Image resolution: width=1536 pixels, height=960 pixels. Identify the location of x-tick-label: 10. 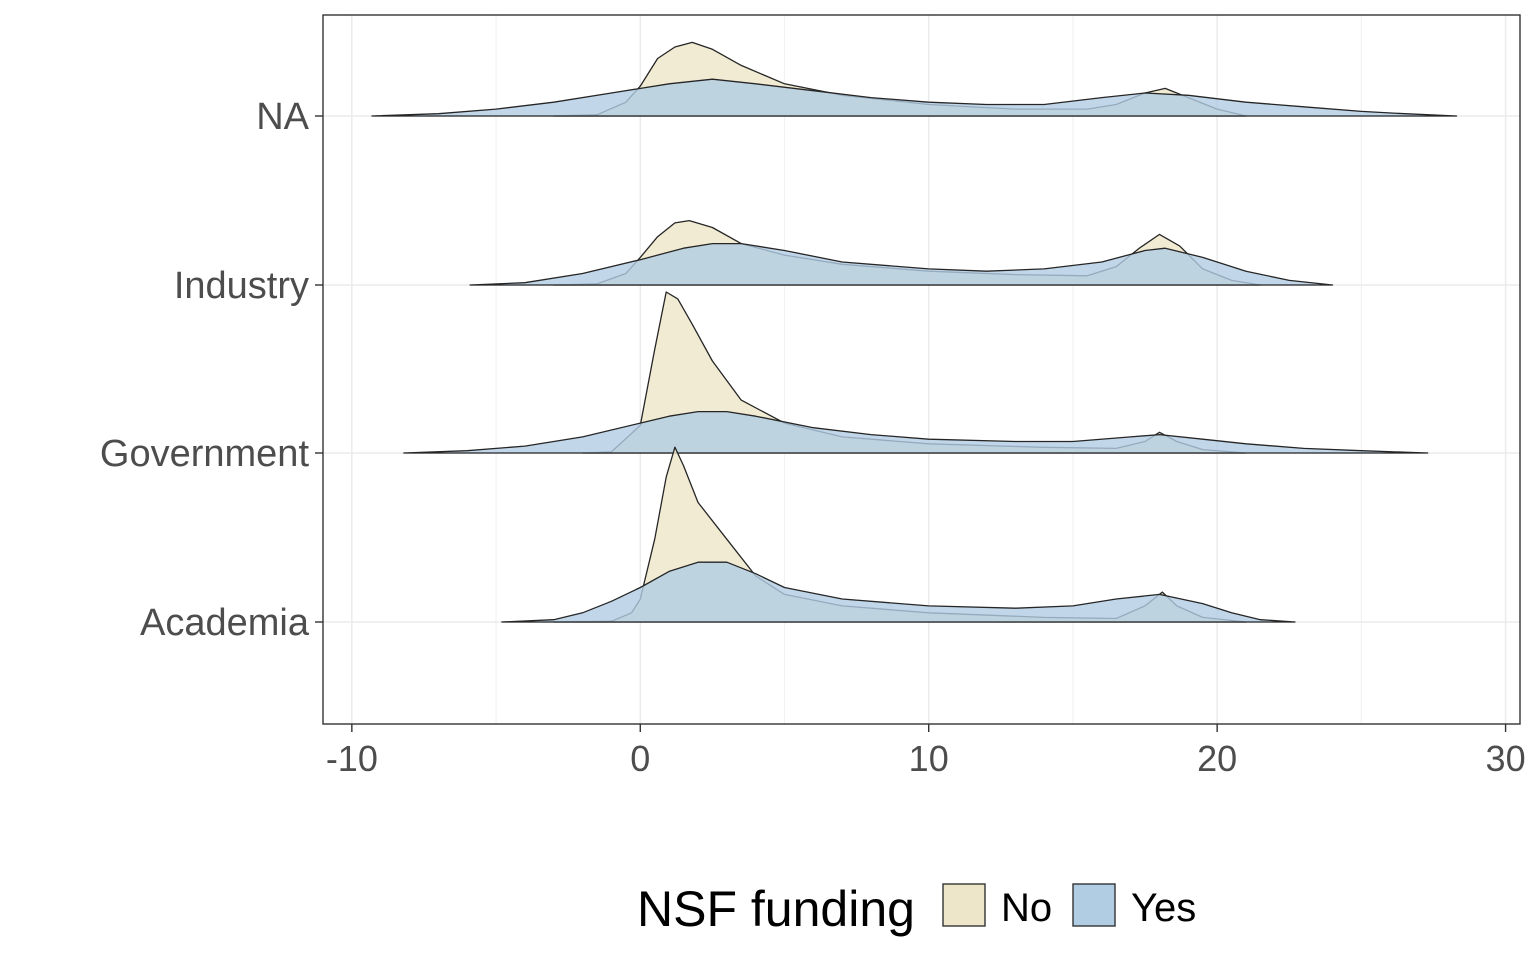
(929, 758).